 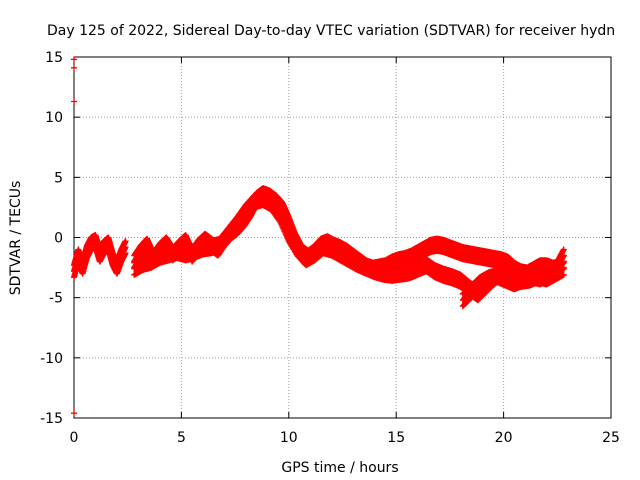 I want to click on x-tick-label: 25, so click(x=611, y=438).